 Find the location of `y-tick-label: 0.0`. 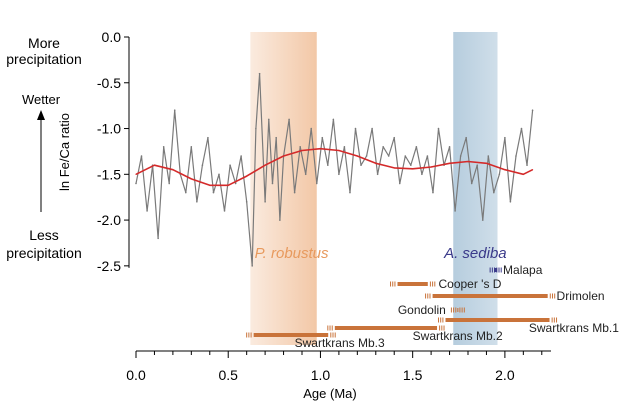

y-tick-label: 0.0 is located at coordinates (112, 37).